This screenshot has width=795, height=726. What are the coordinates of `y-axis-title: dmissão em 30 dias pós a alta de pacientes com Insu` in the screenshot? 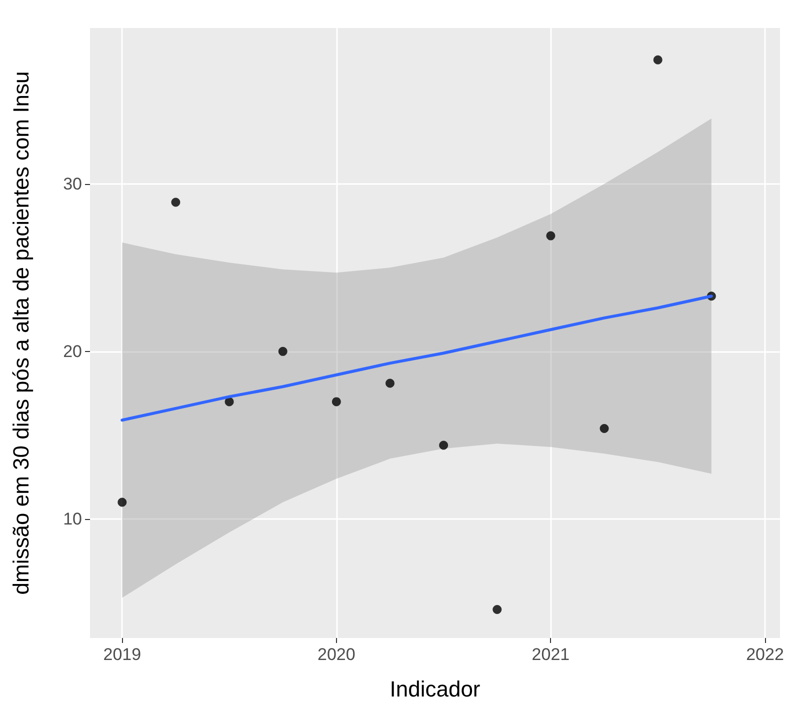 It's located at (21, 333).